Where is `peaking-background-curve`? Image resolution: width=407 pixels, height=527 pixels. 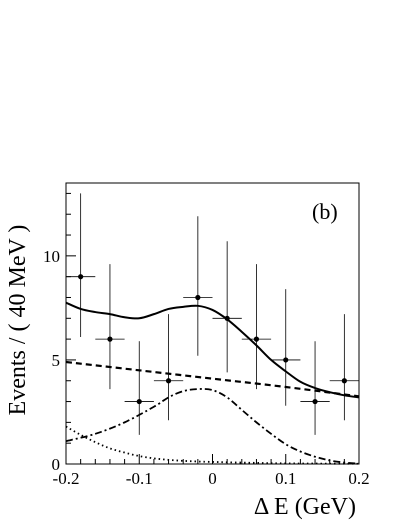
peaking-background-curve is located at coordinates (212, 445).